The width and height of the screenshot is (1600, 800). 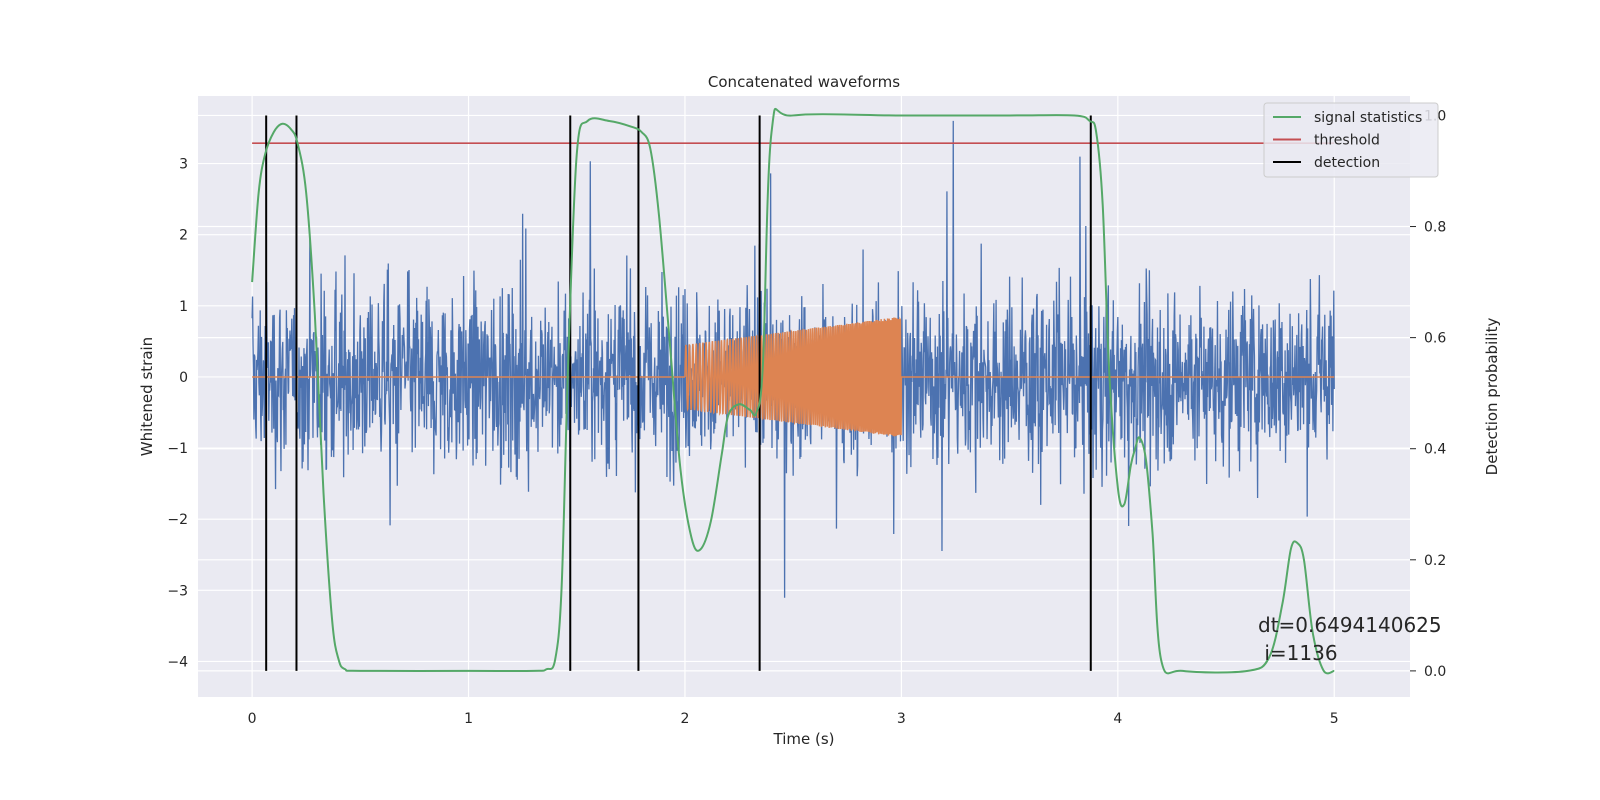 What do you see at coordinates (1334, 719) in the screenshot?
I see `x-tick-label: 5` at bounding box center [1334, 719].